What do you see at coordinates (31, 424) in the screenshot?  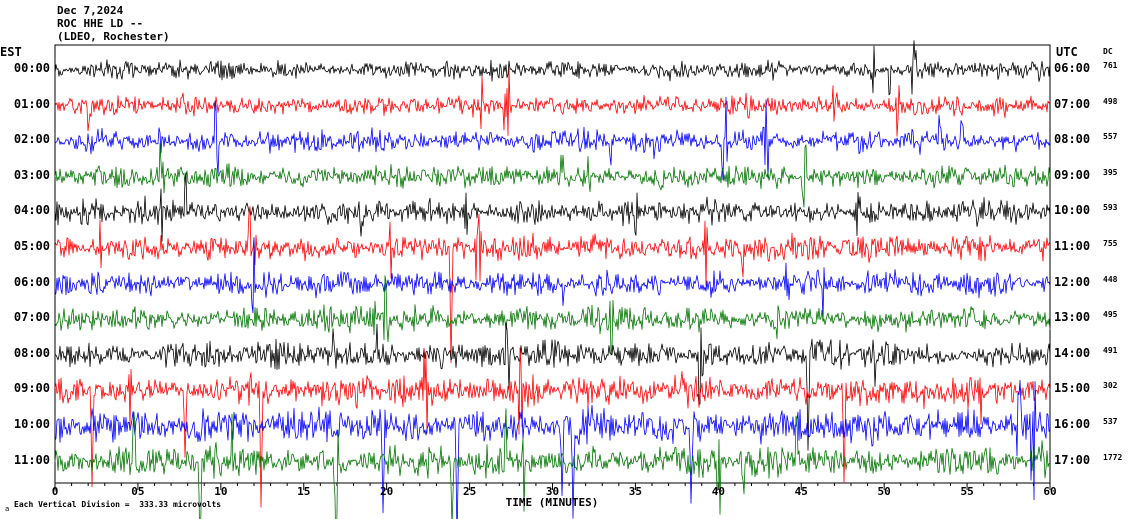 I see `row-est-label: 10:00` at bounding box center [31, 424].